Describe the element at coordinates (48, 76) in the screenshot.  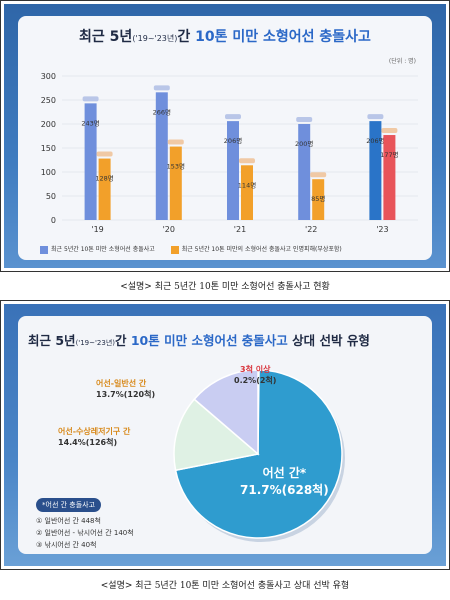
I see `y-tick-label: 300` at that location.